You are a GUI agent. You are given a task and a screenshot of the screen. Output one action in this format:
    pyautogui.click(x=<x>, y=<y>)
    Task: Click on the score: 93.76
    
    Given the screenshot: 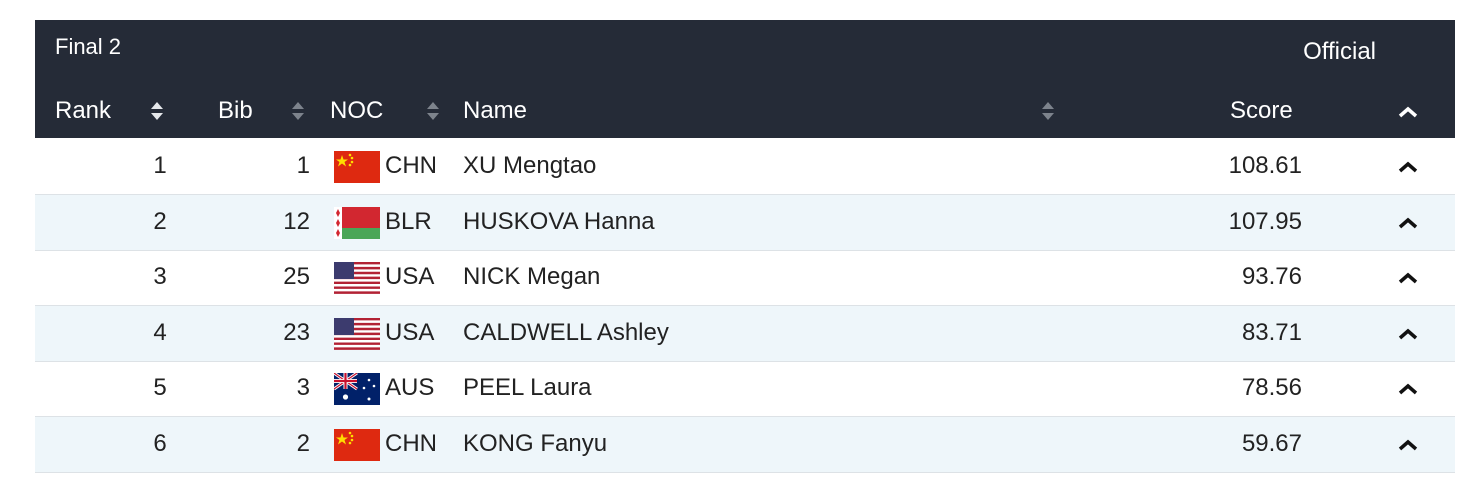 What is the action you would take?
    pyautogui.click(x=1271, y=276)
    